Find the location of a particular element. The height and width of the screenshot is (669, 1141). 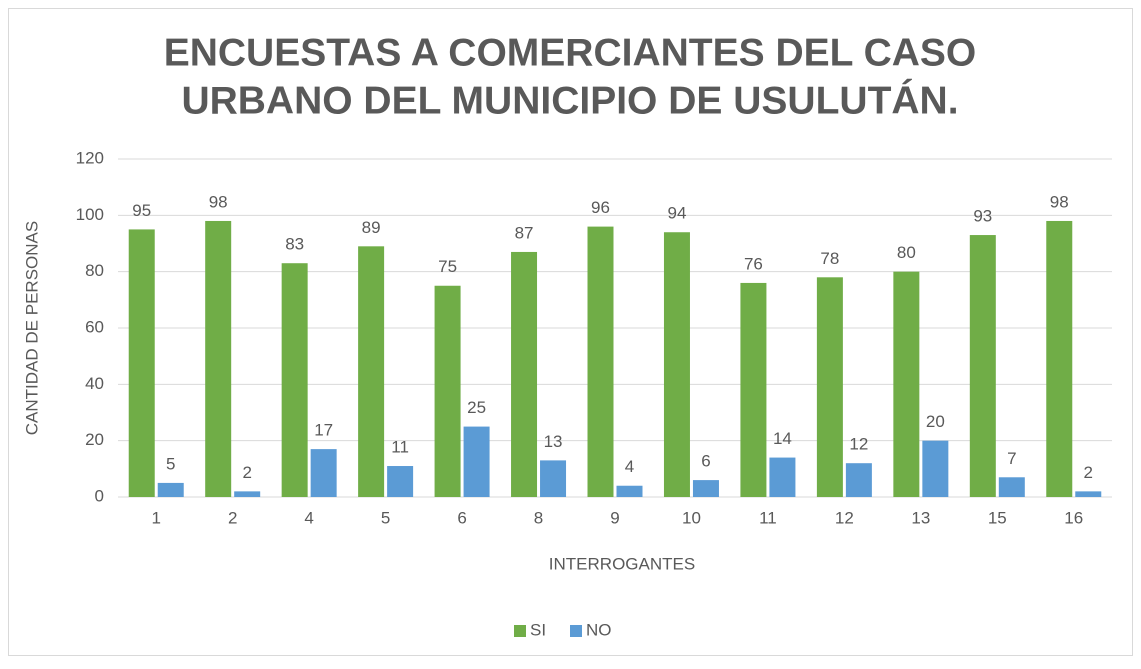

x-tick-label: 2 is located at coordinates (232, 517).